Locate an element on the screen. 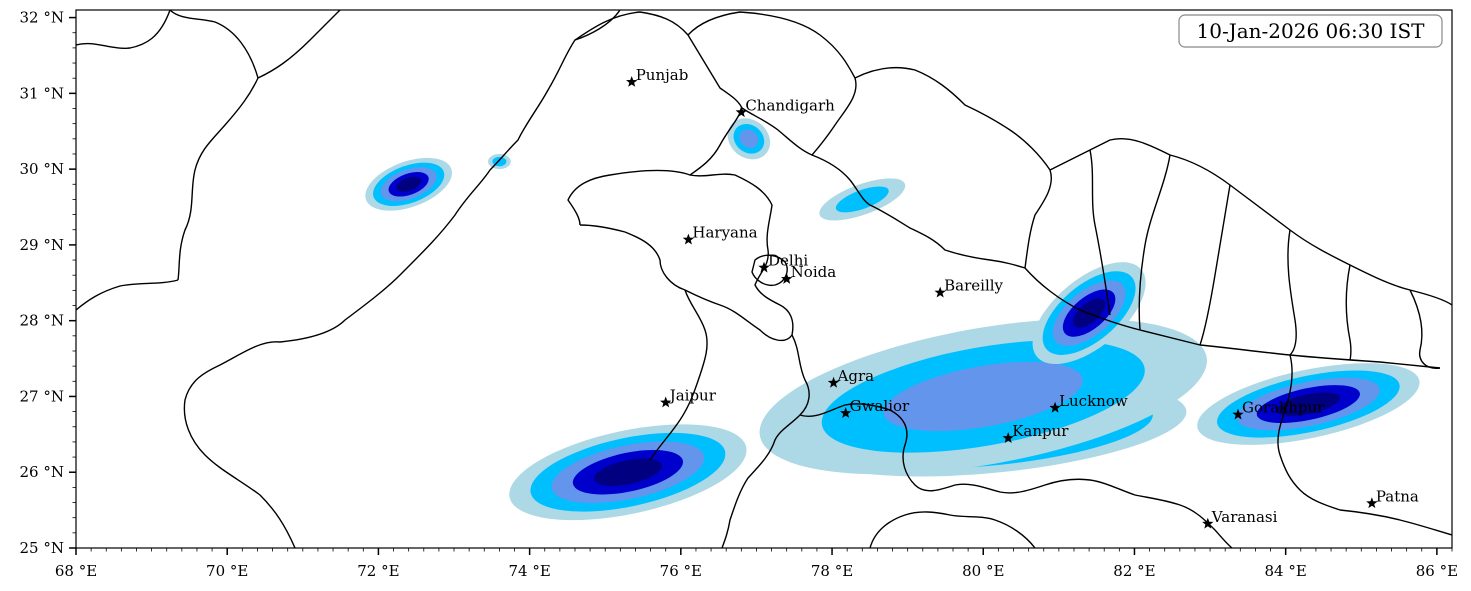 Image resolution: width=1471 pixels, height=591 pixels. city-bareilly: Bareilly is located at coordinates (969, 287).